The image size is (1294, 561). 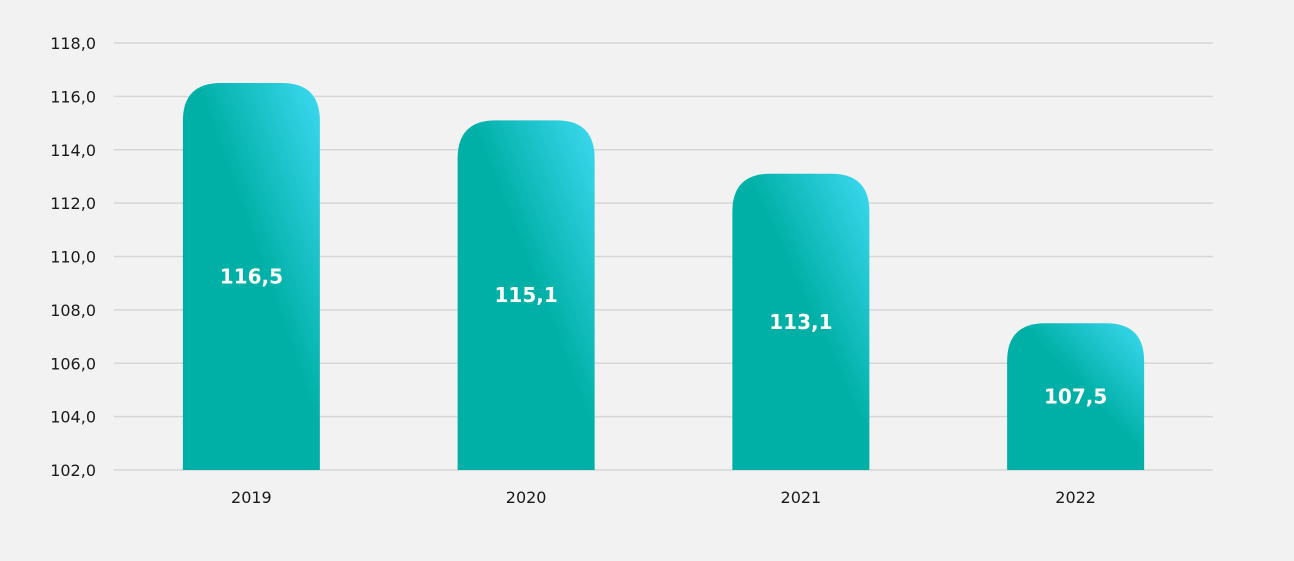 I want to click on y-tick-label: 118,0, so click(x=73, y=43).